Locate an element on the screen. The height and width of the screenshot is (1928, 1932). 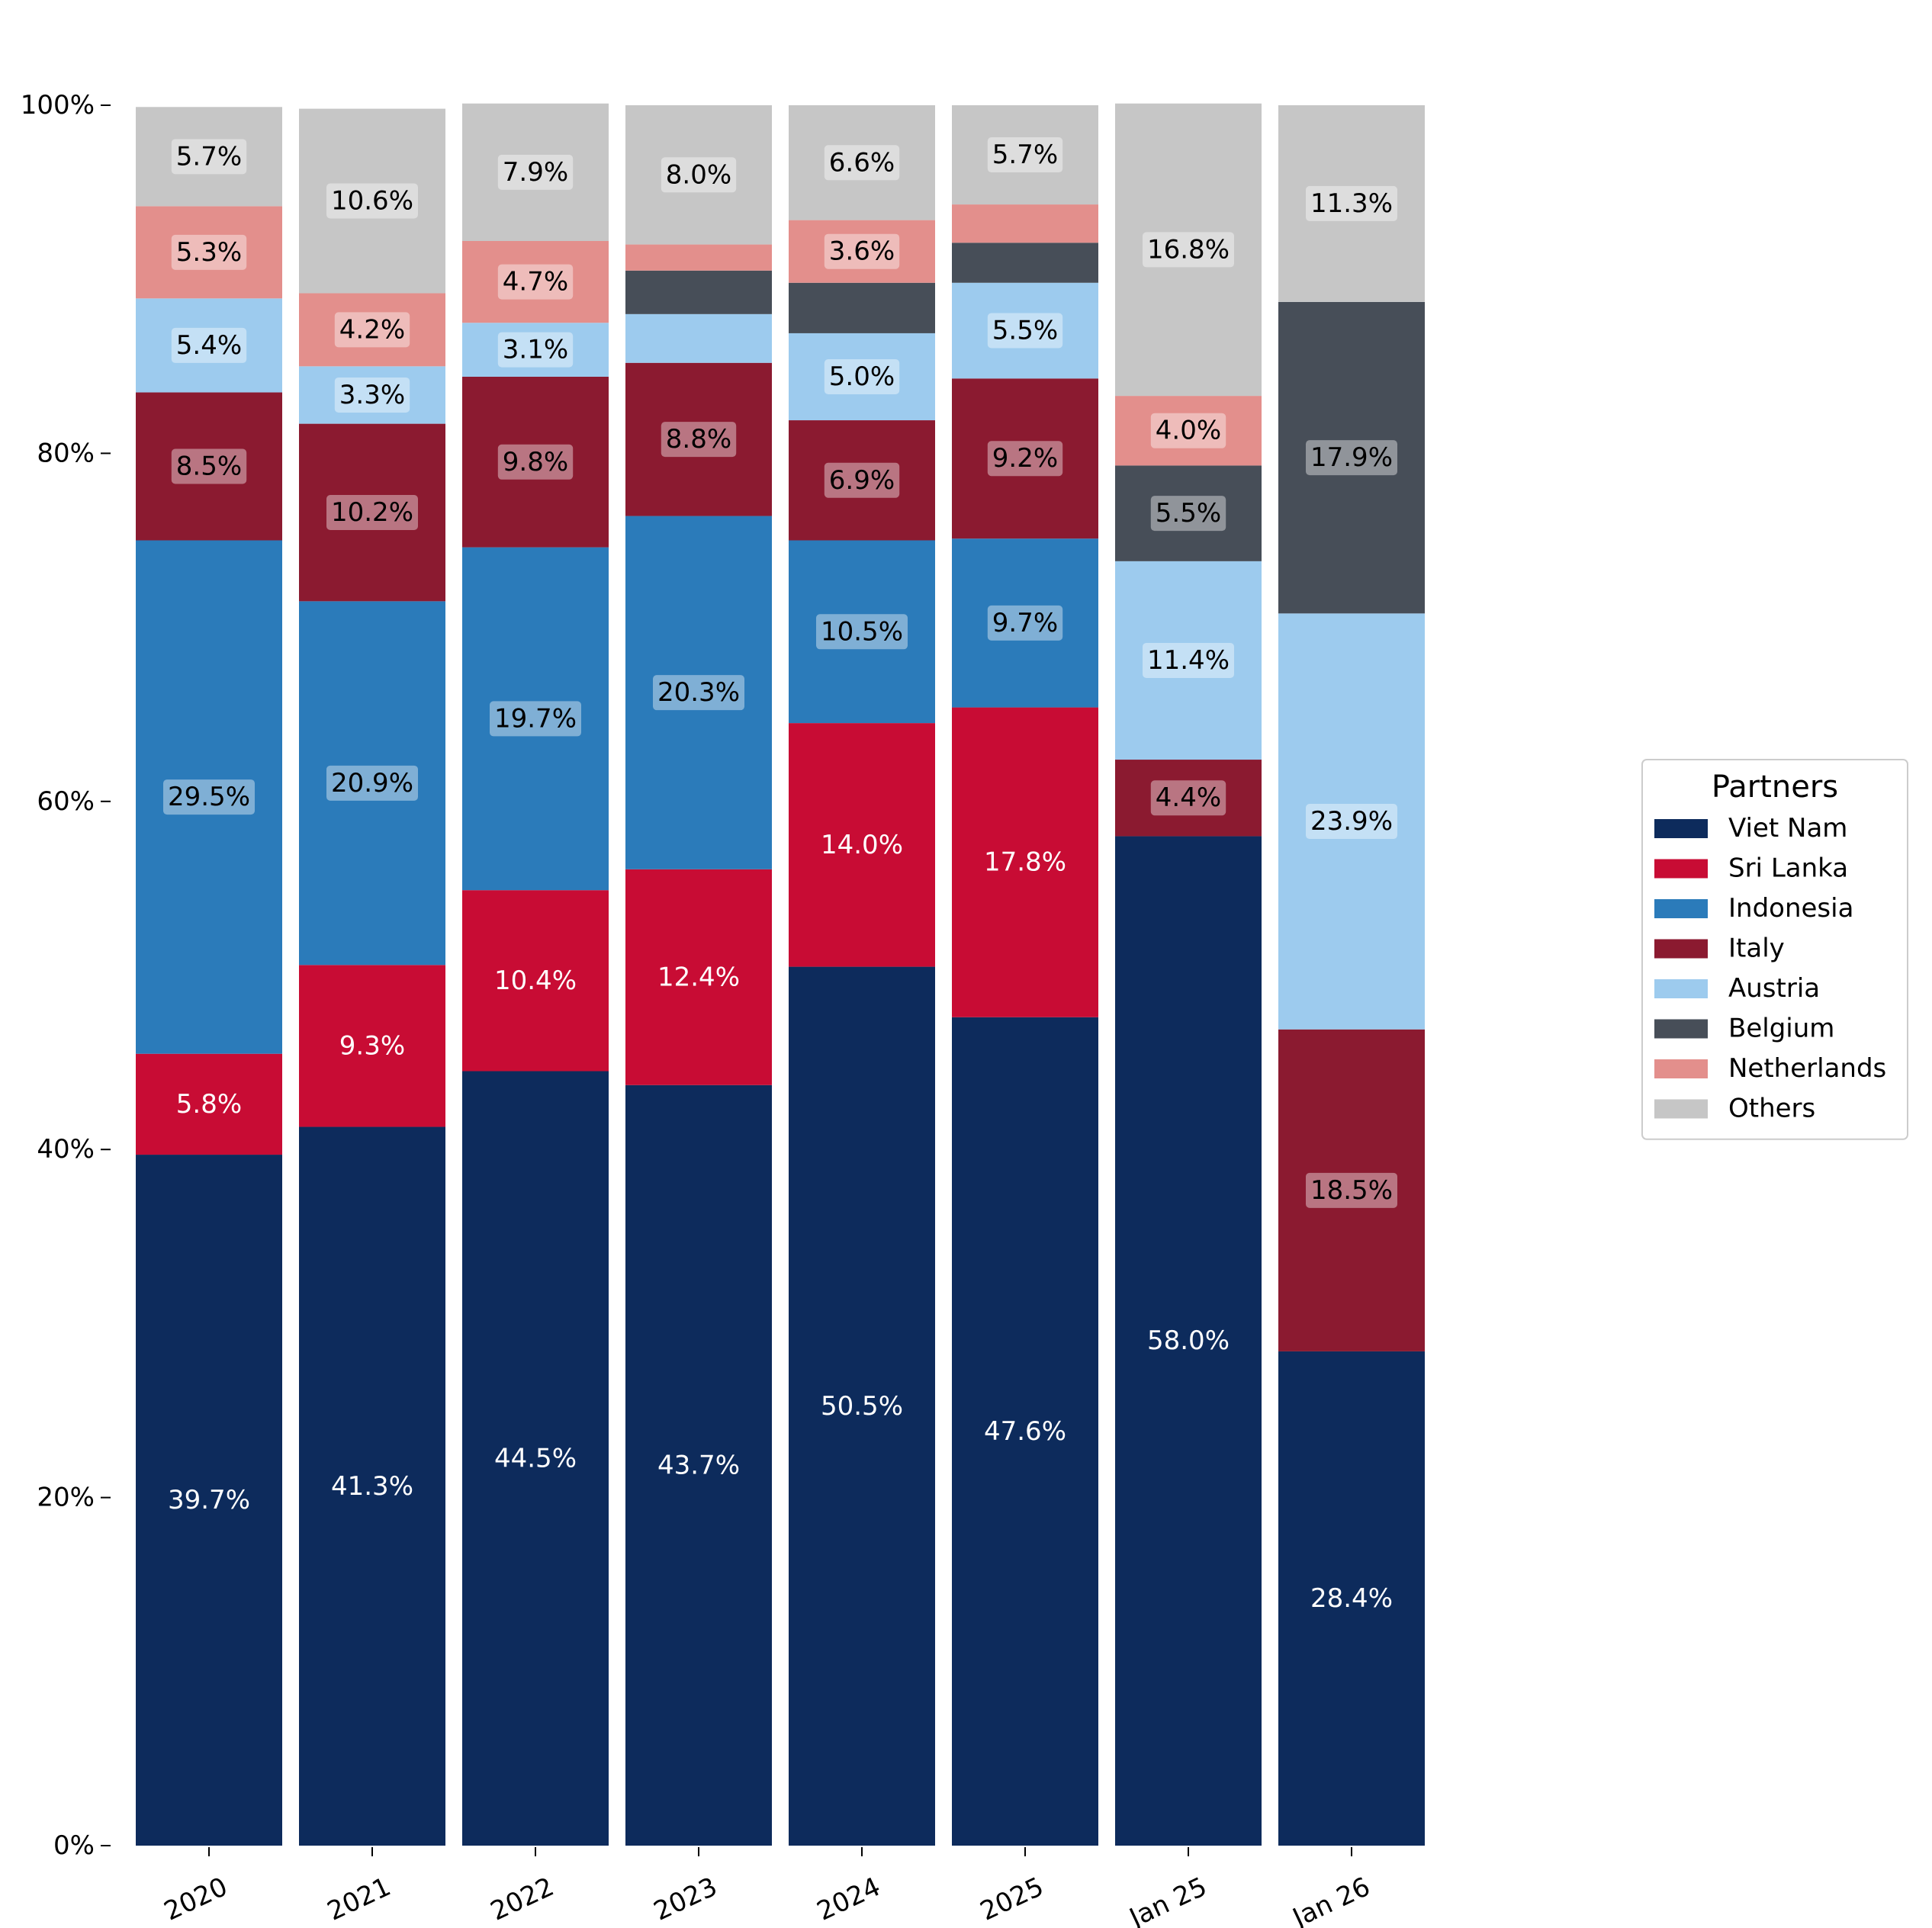
data-label-text: 44.5% is located at coordinates (535, 1458).